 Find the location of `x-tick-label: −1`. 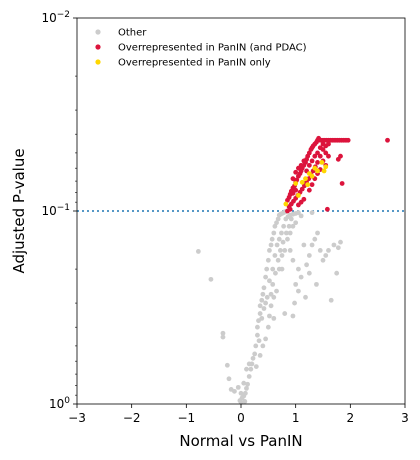

x-tick-label: −1 is located at coordinates (186, 418).